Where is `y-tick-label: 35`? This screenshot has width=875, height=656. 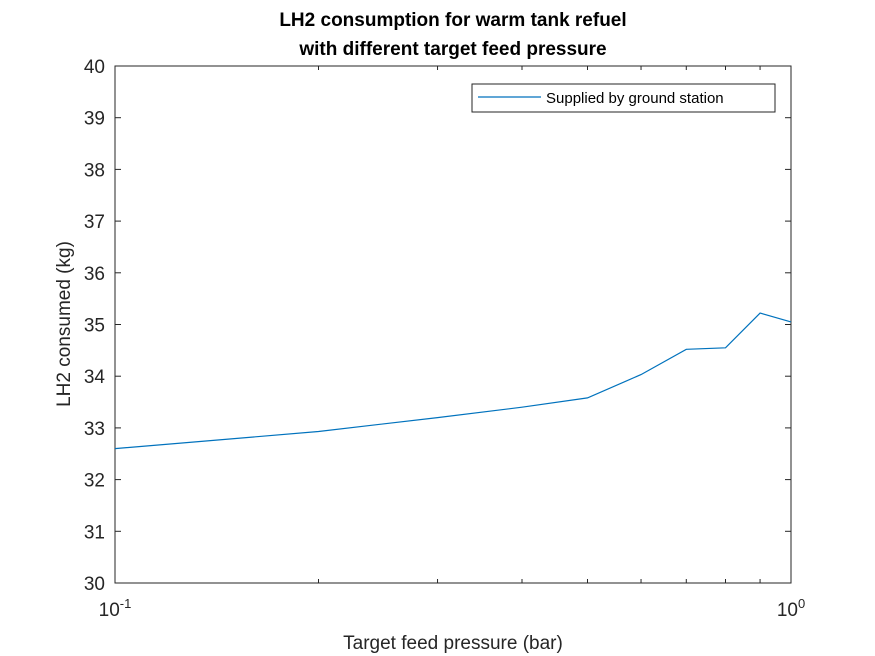
y-tick-label: 35 is located at coordinates (94, 326).